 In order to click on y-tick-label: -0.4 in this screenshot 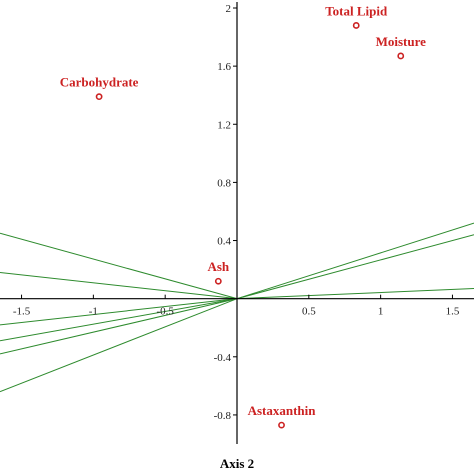, I will do `click(223, 358)`.